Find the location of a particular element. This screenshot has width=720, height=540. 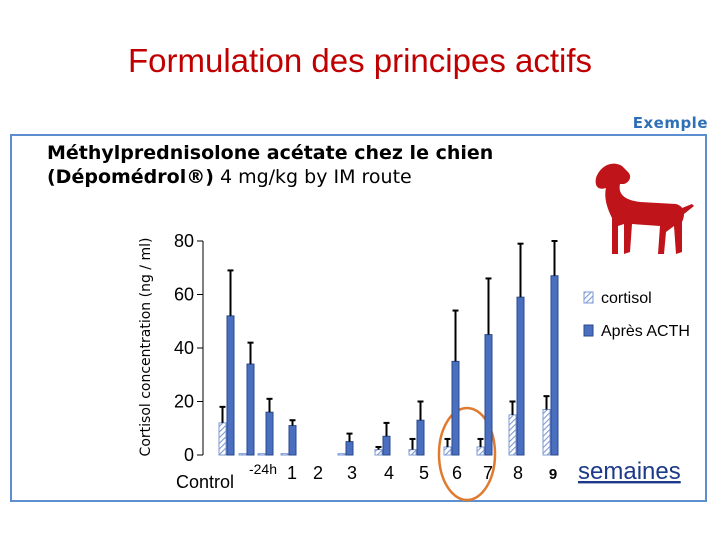

x-tick-label: 2 is located at coordinates (318, 473).